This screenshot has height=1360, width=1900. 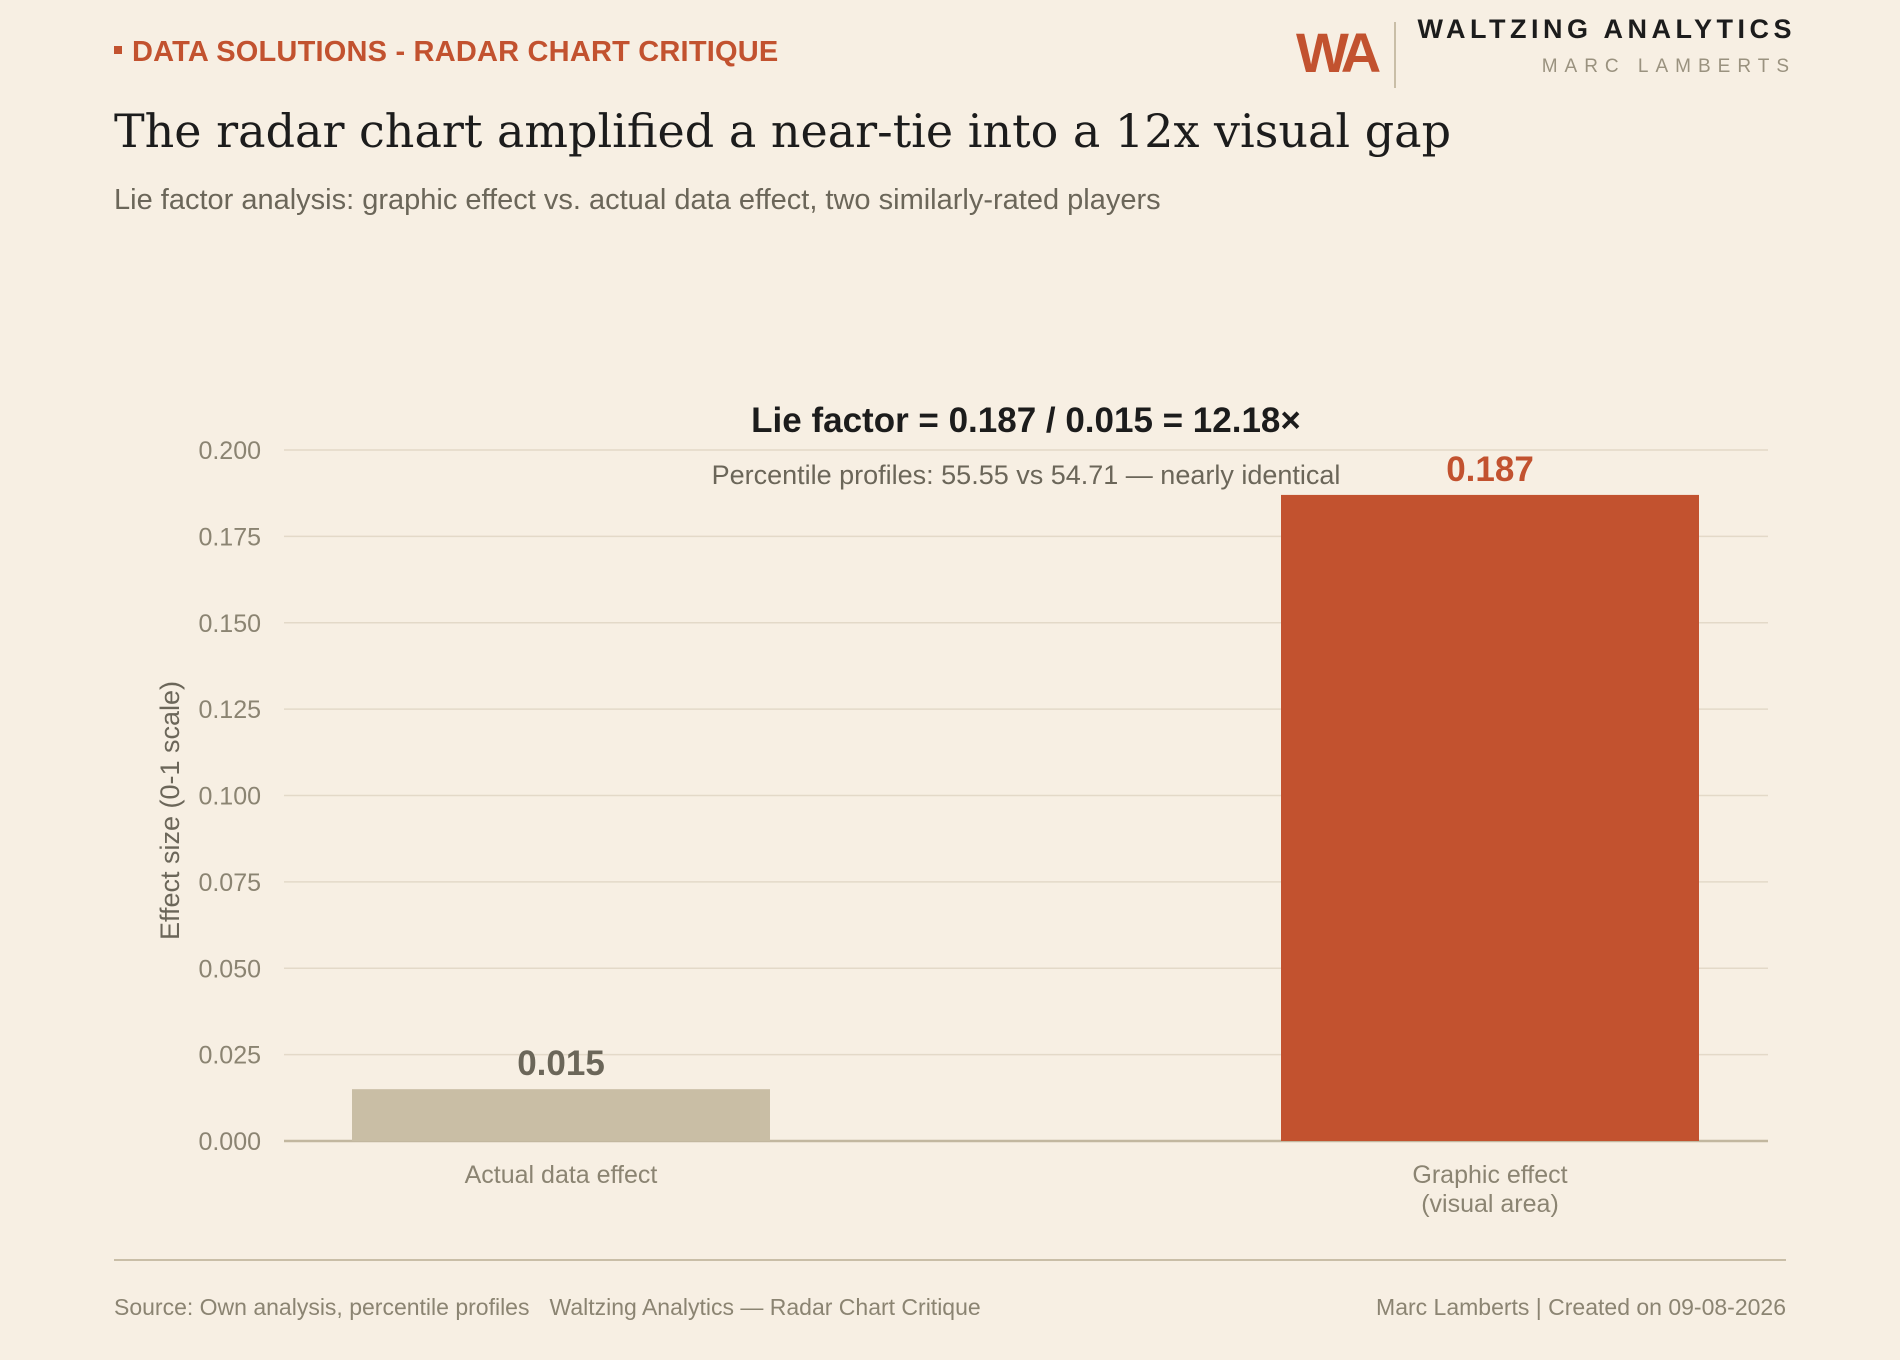 What do you see at coordinates (1668, 66) in the screenshot?
I see `brand-author: MARC LAMBERTS` at bounding box center [1668, 66].